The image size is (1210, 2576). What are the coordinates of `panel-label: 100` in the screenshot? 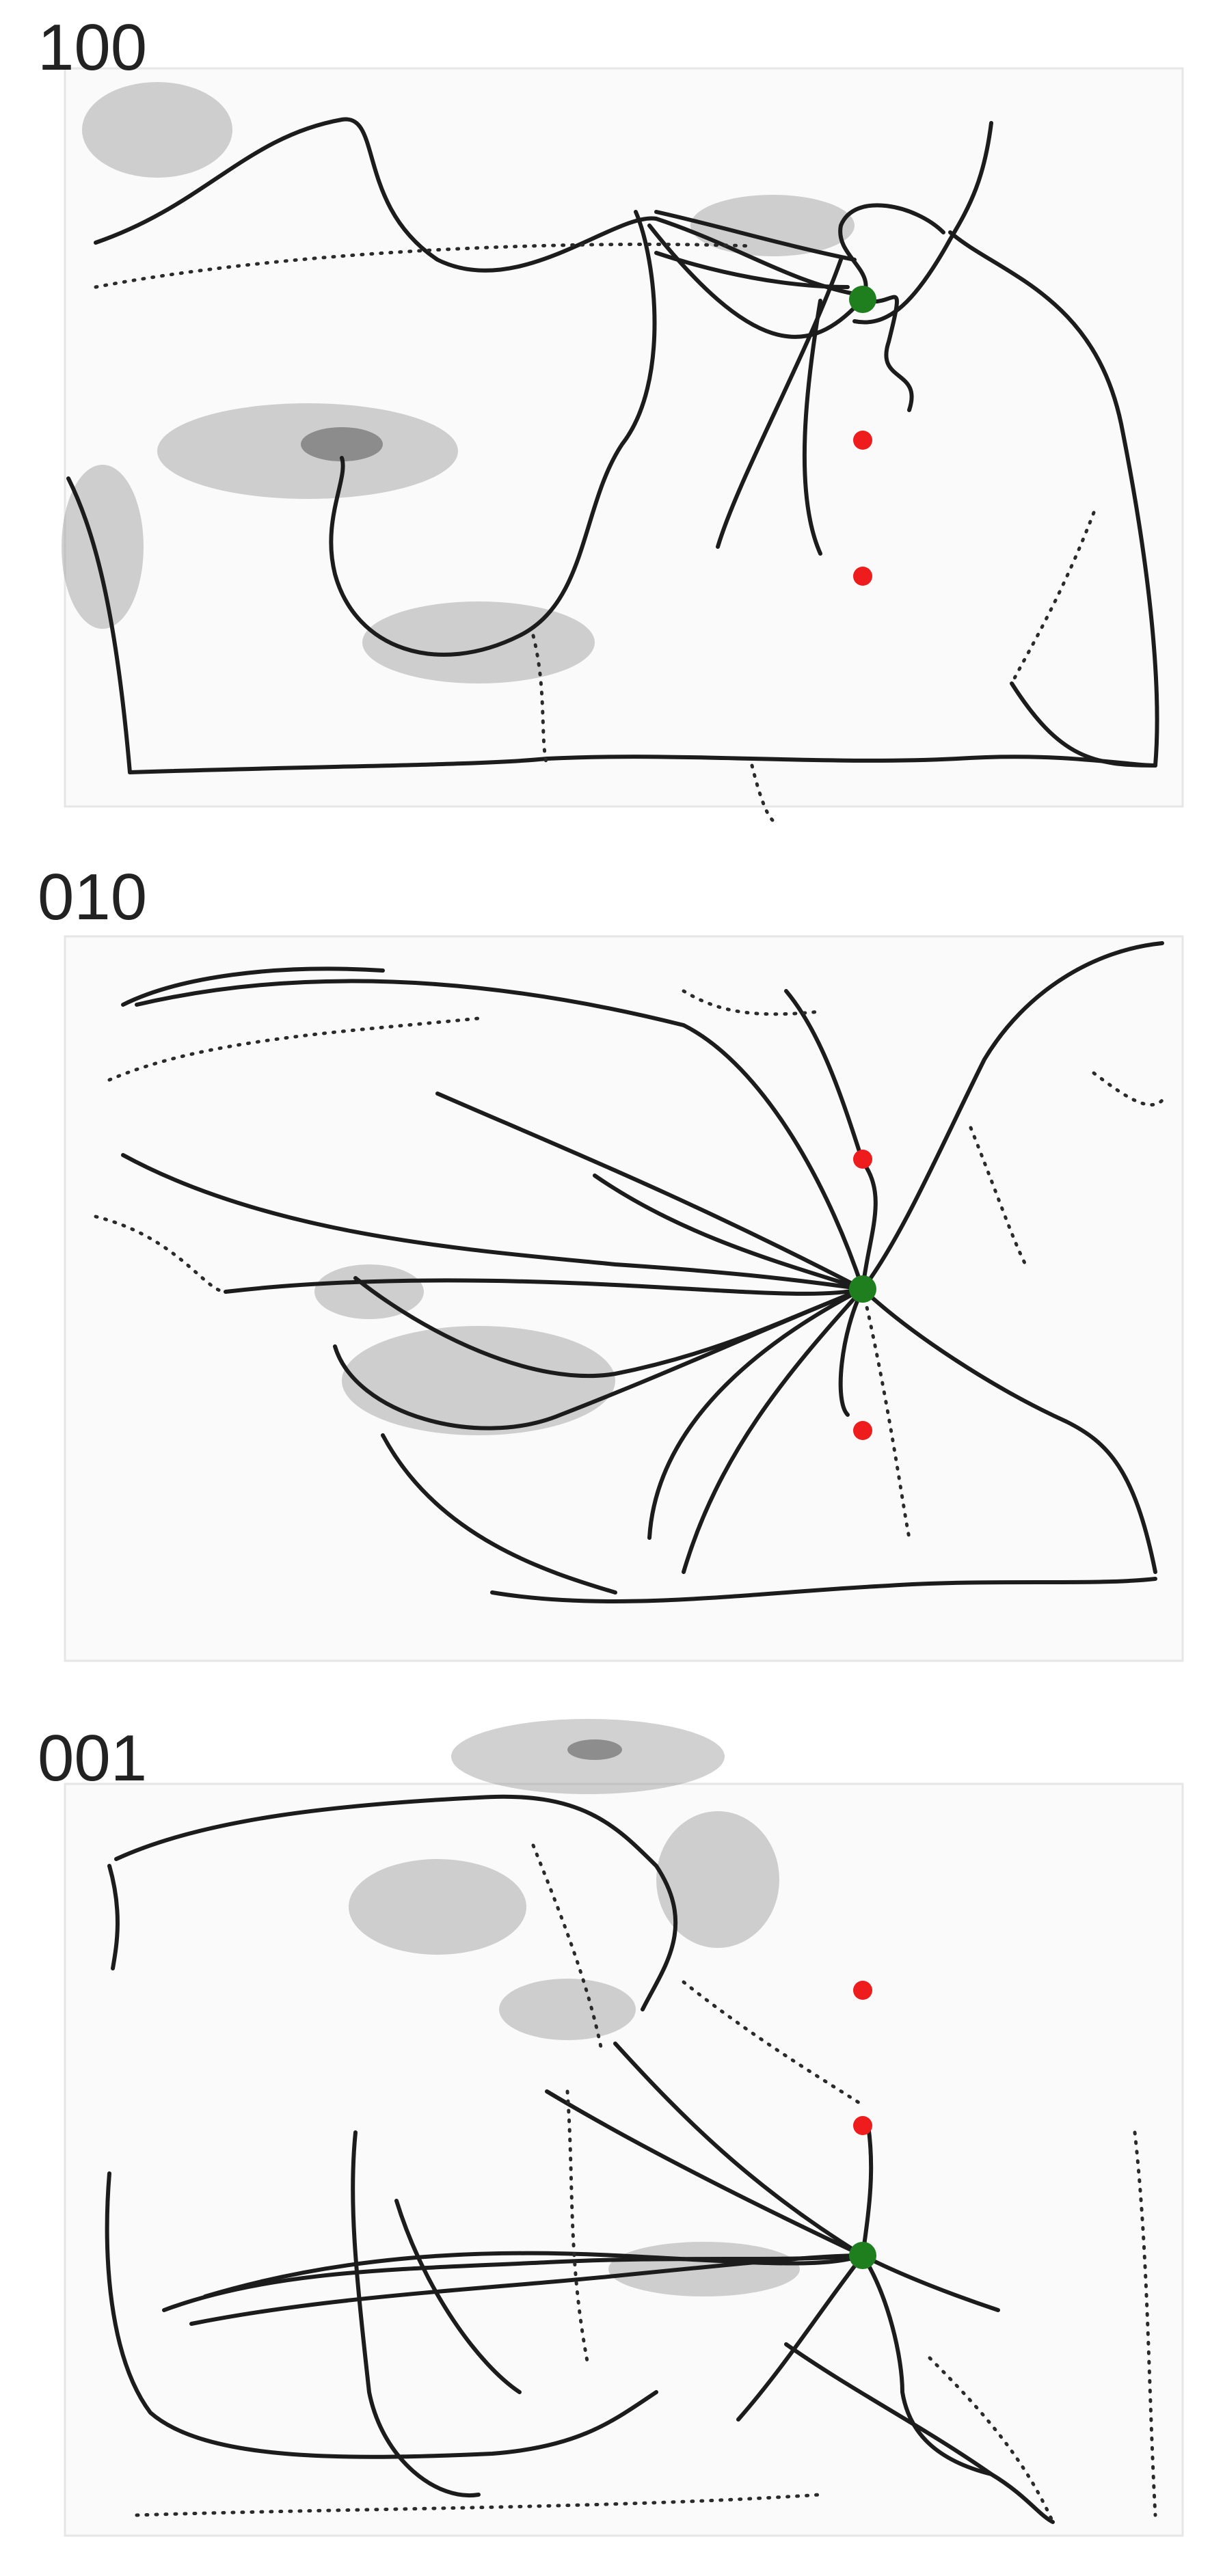 It's located at (93, 48).